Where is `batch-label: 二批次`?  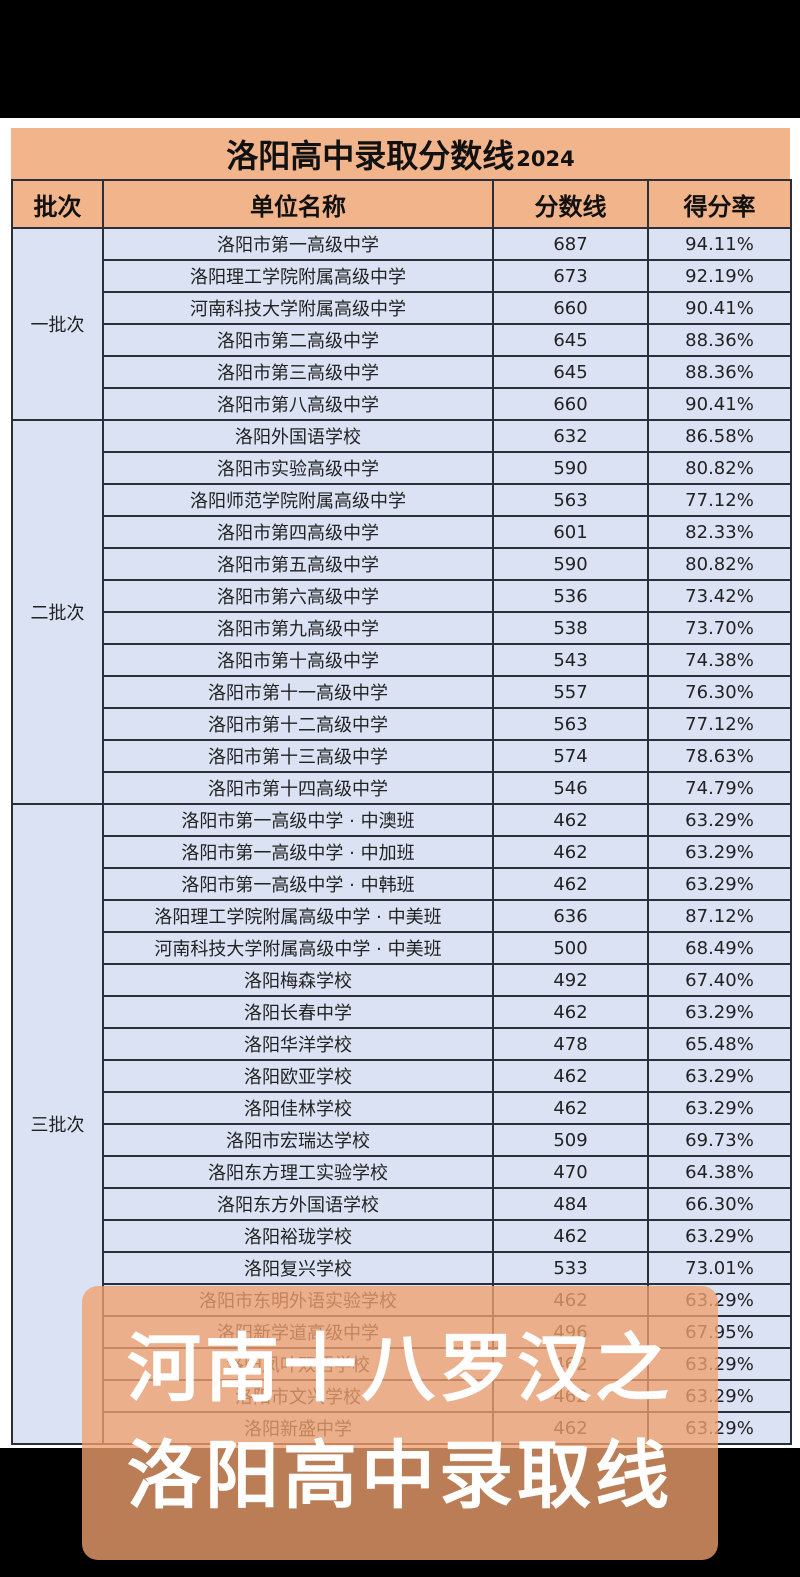
batch-label: 二批次 is located at coordinates (57, 612).